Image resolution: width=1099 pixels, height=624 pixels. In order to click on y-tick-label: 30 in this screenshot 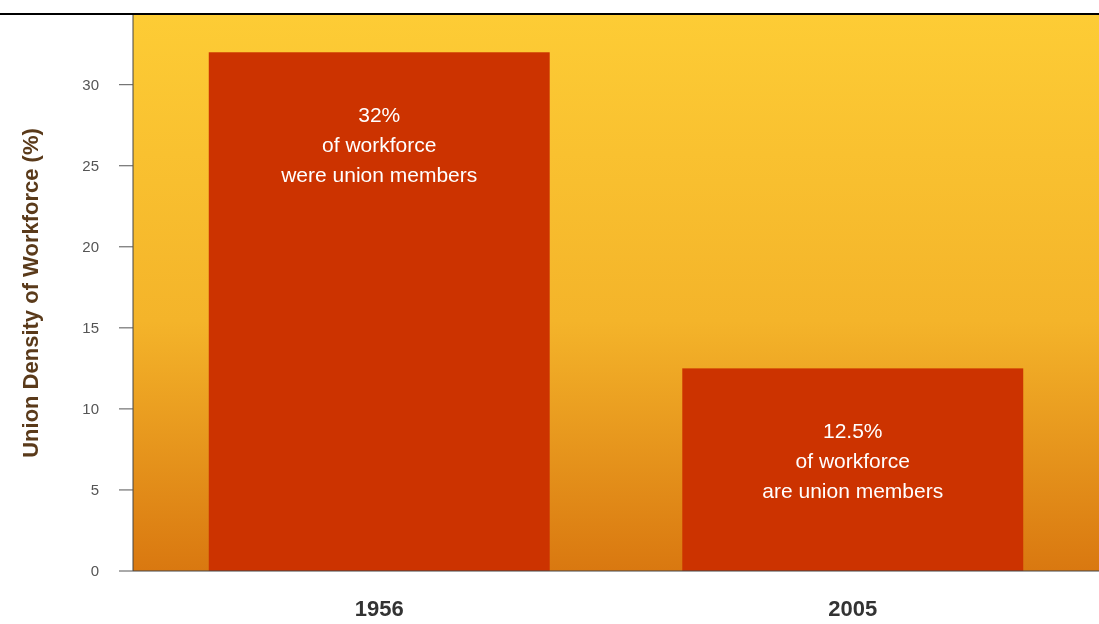, I will do `click(90, 84)`.